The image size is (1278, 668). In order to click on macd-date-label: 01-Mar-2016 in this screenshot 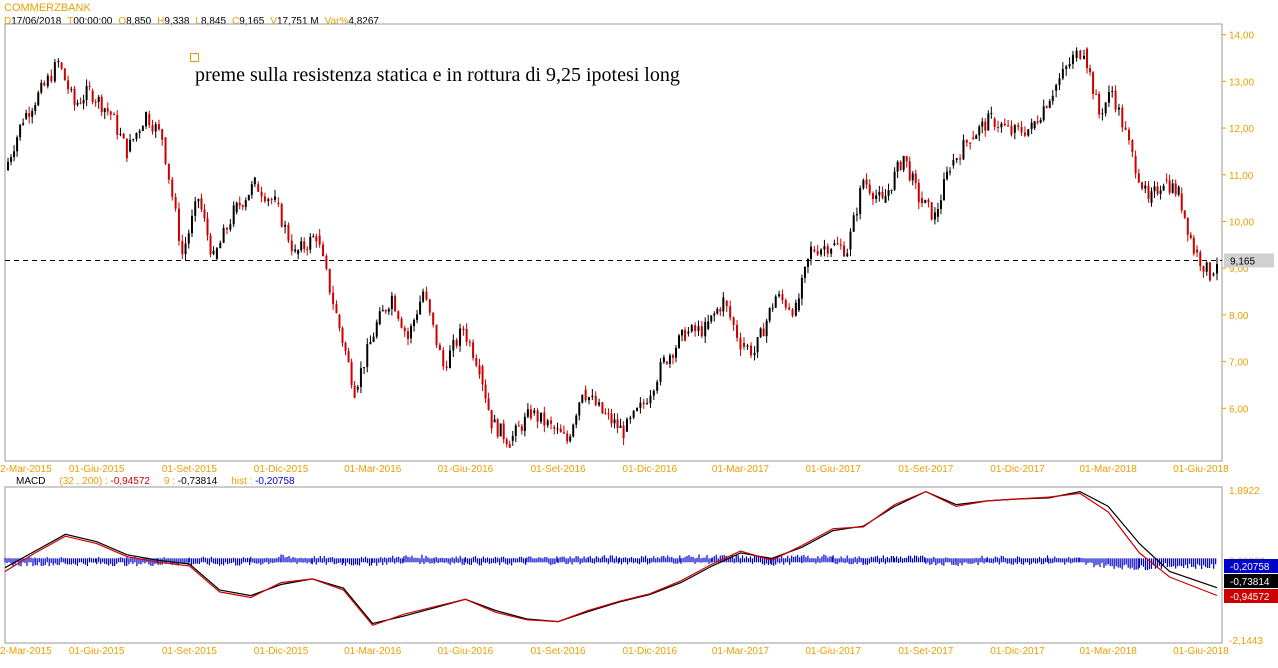, I will do `click(373, 651)`.